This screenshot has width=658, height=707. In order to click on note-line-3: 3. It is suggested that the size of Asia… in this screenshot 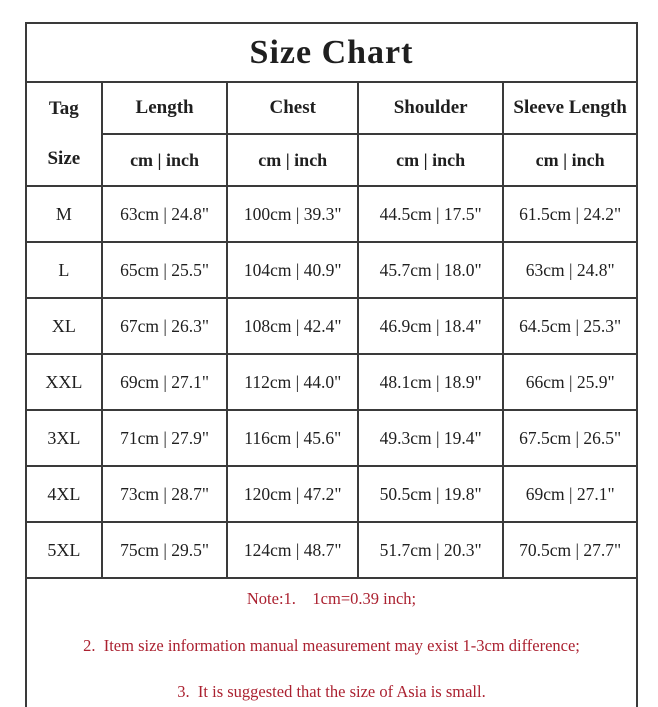, I will do `click(331, 692)`.